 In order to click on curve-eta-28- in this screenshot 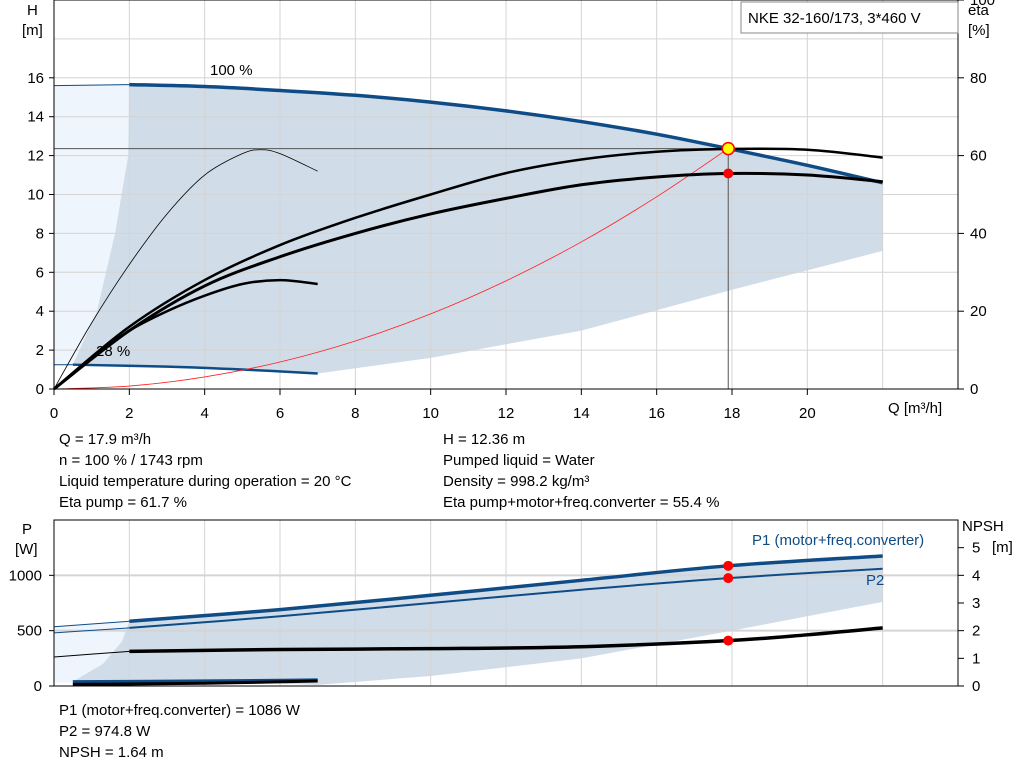, I will do `click(185, 334)`.